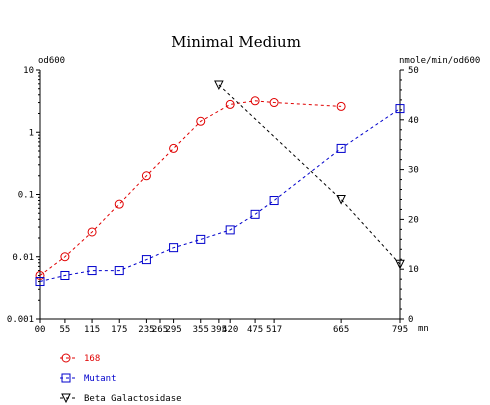  Describe the element at coordinates (92, 330) in the screenshot. I see `x-tick-label: 115` at that location.